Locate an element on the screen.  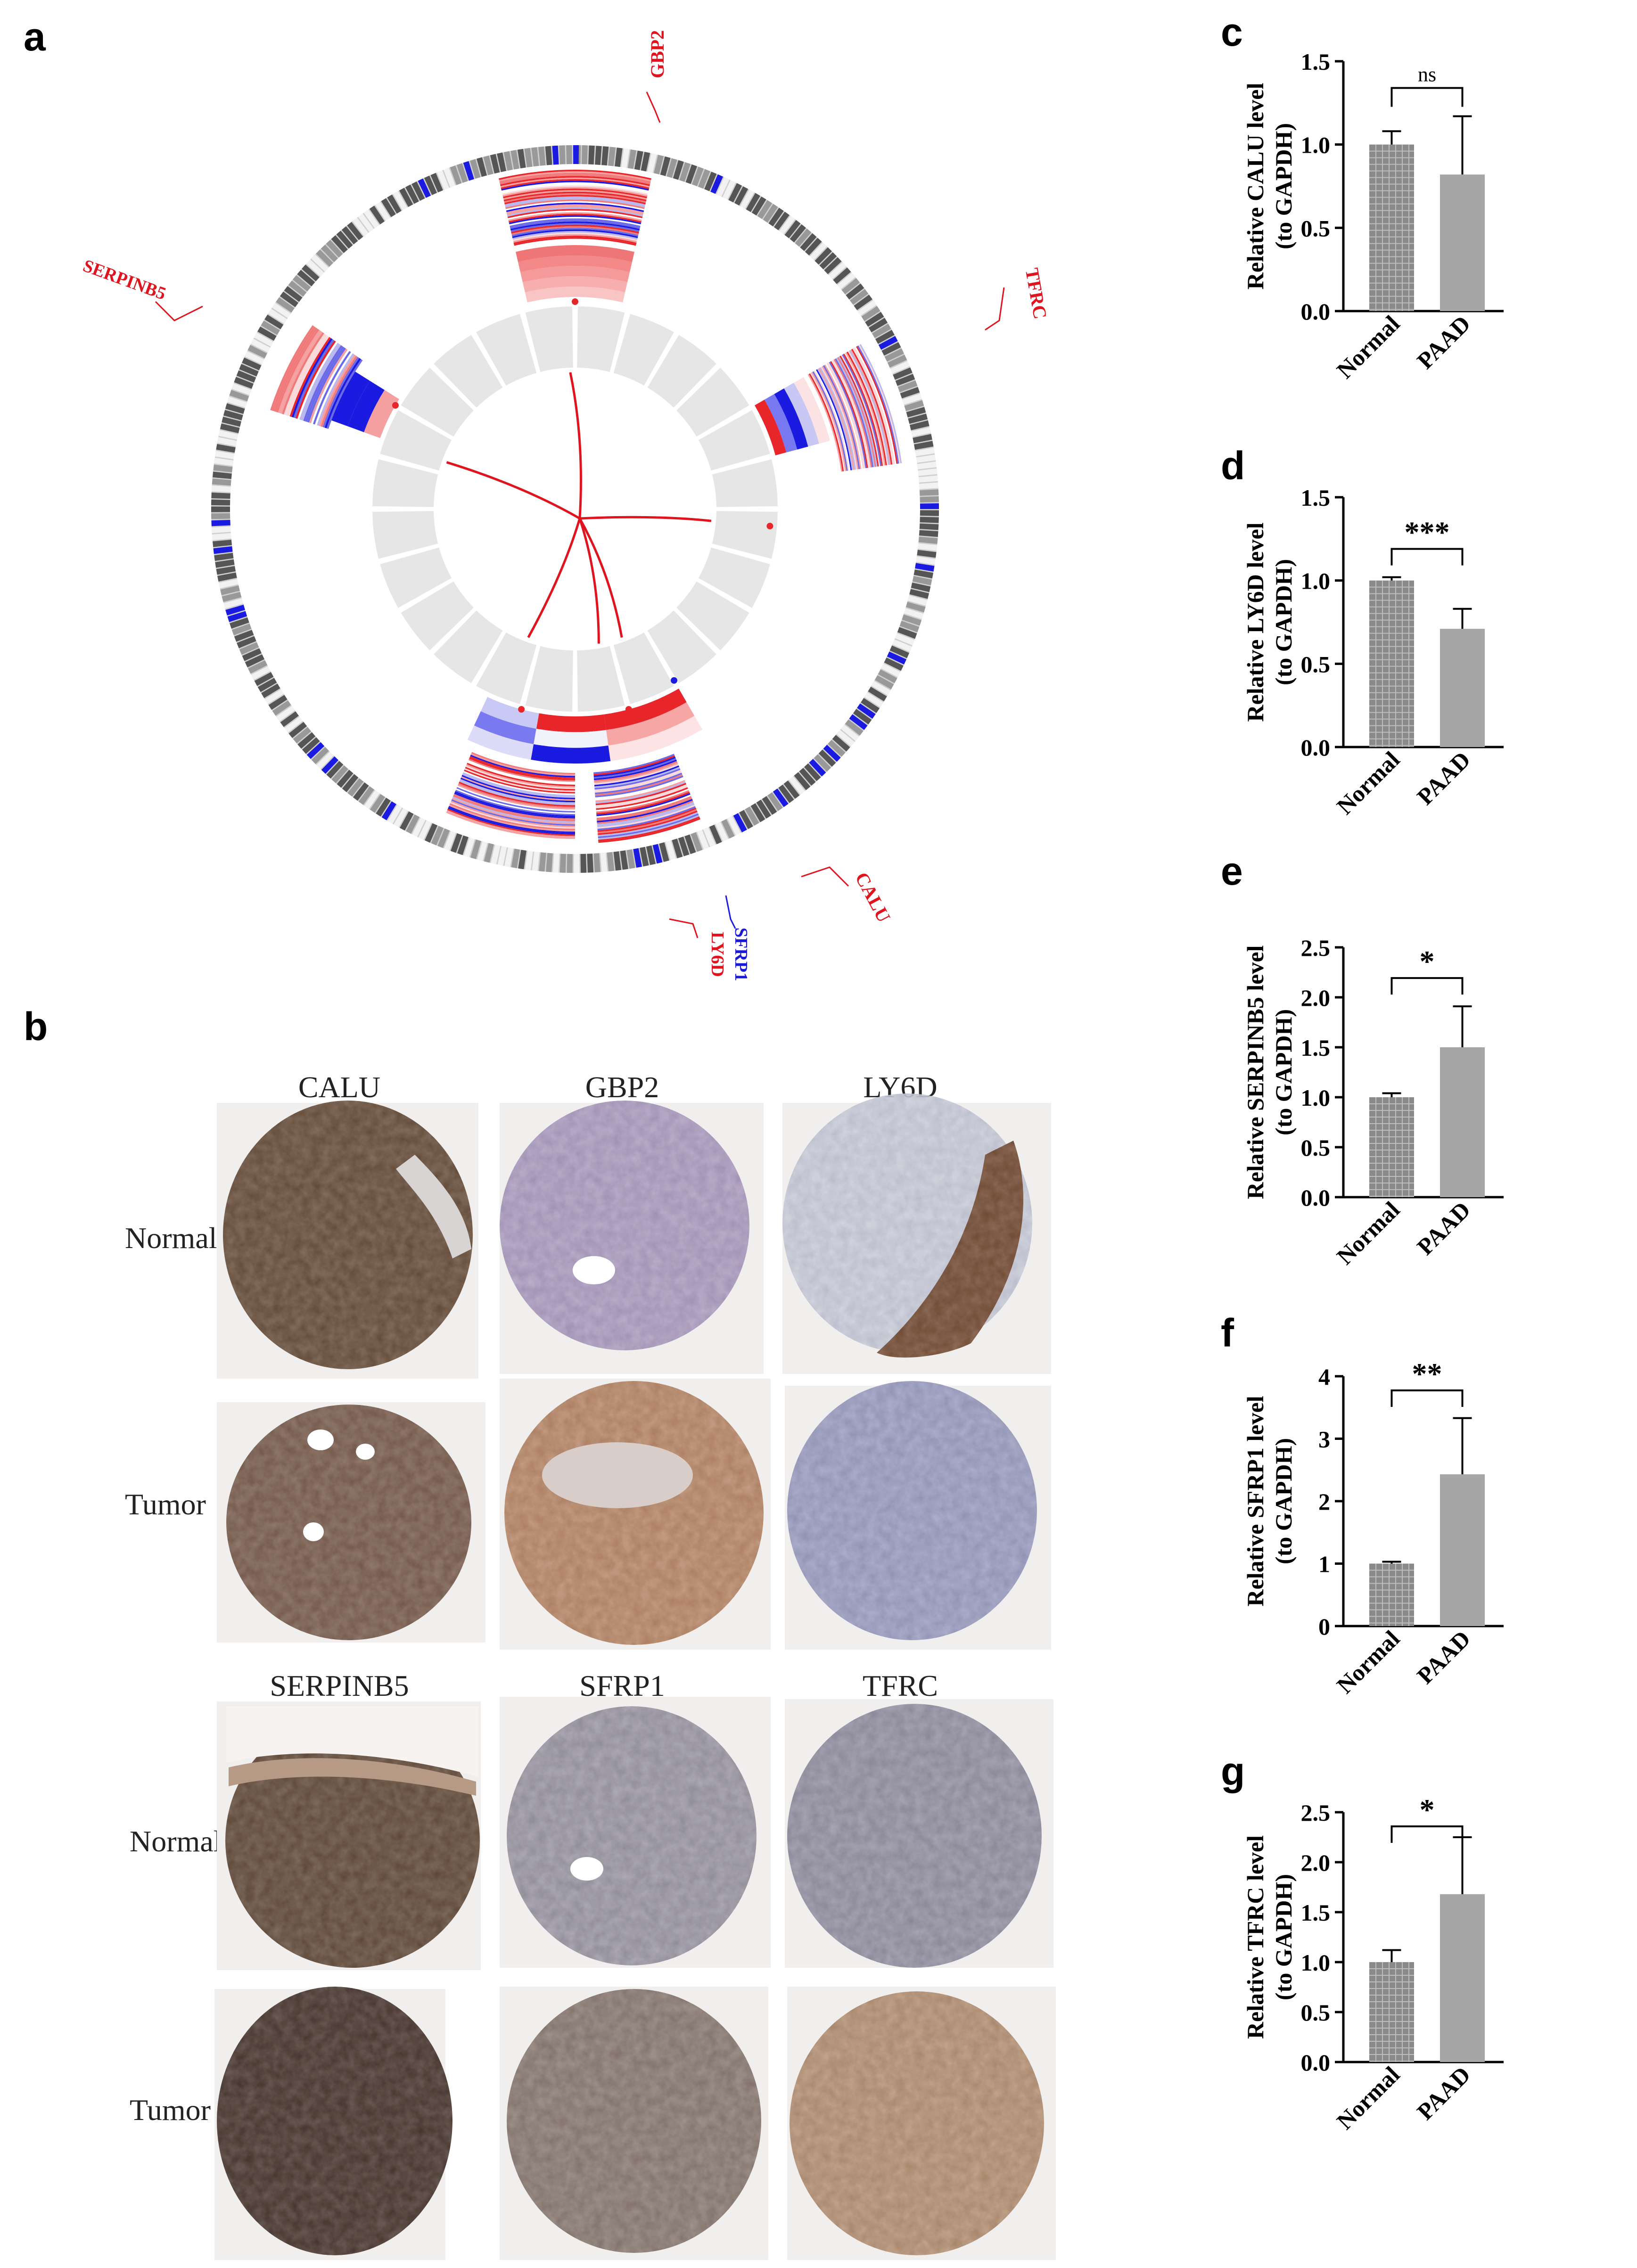
y-tick-label: 2 is located at coordinates (1324, 1502).